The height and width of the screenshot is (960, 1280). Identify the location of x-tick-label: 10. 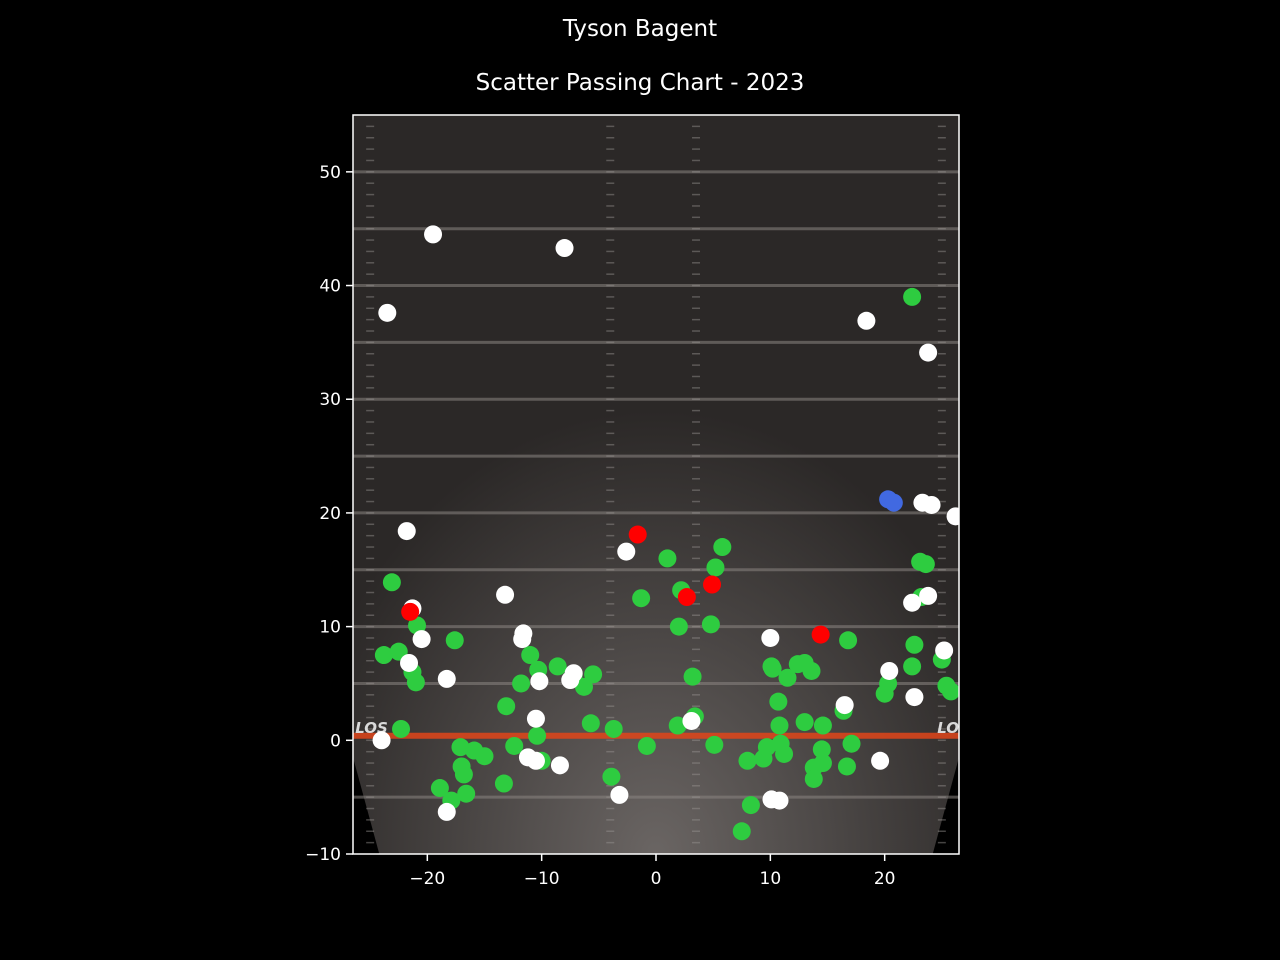
(771, 879).